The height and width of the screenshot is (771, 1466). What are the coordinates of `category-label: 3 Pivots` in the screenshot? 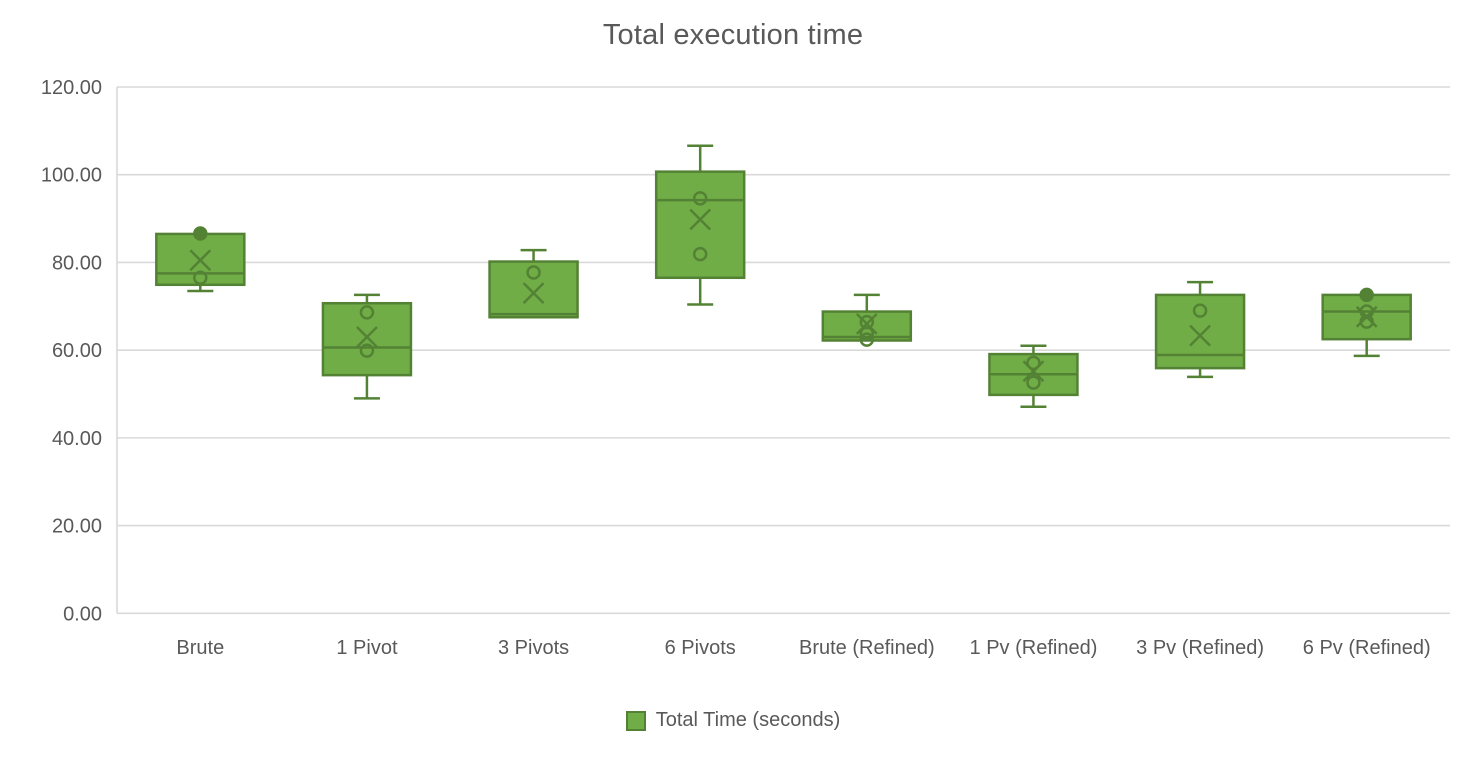 It's located at (533, 648).